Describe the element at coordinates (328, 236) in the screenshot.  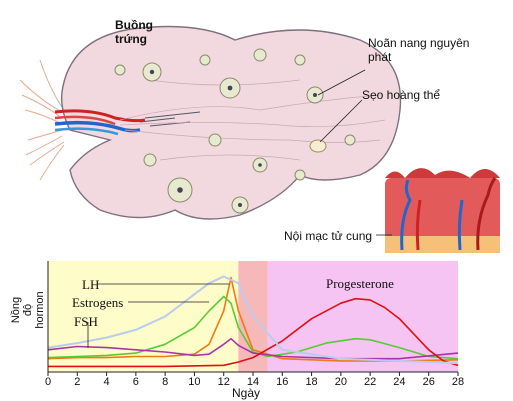
I see `endometrium-label: Nội mạc tử cung` at that location.